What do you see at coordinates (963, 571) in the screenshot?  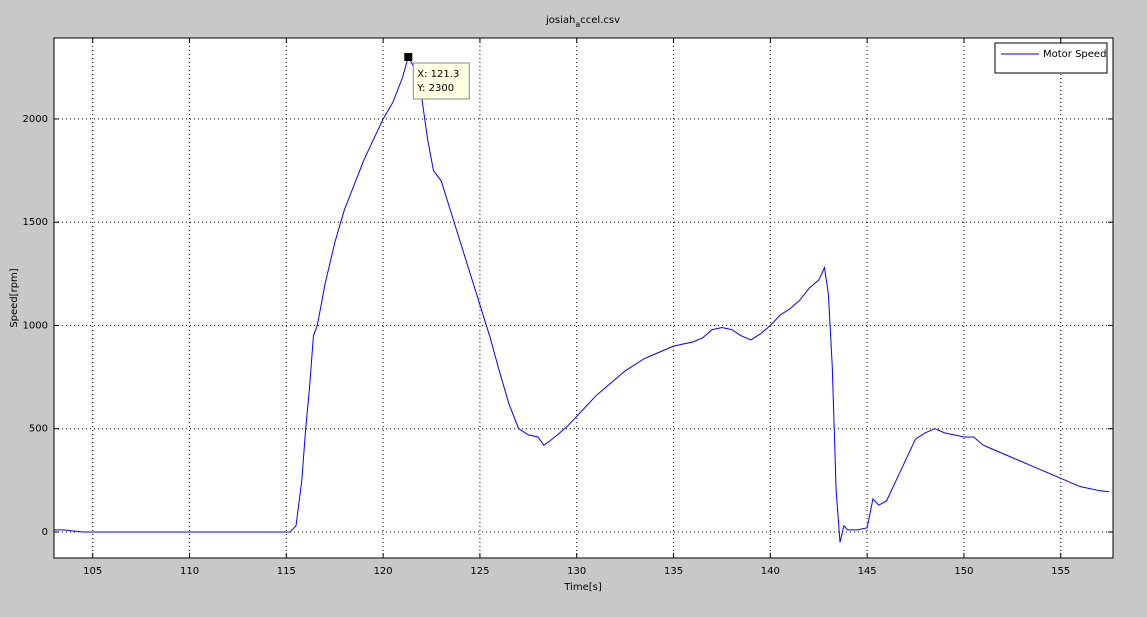 I see `x-tick-label: 150` at bounding box center [963, 571].